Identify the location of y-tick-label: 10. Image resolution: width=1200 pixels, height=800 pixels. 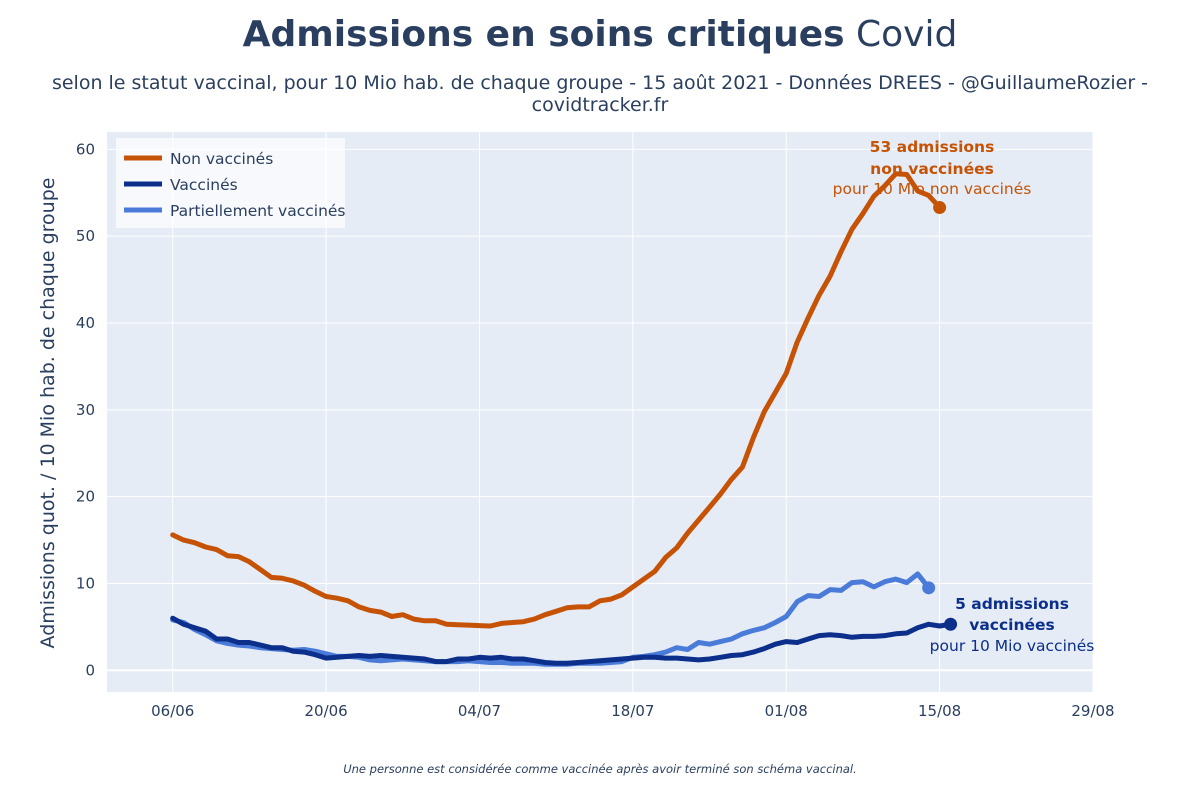
(85, 583).